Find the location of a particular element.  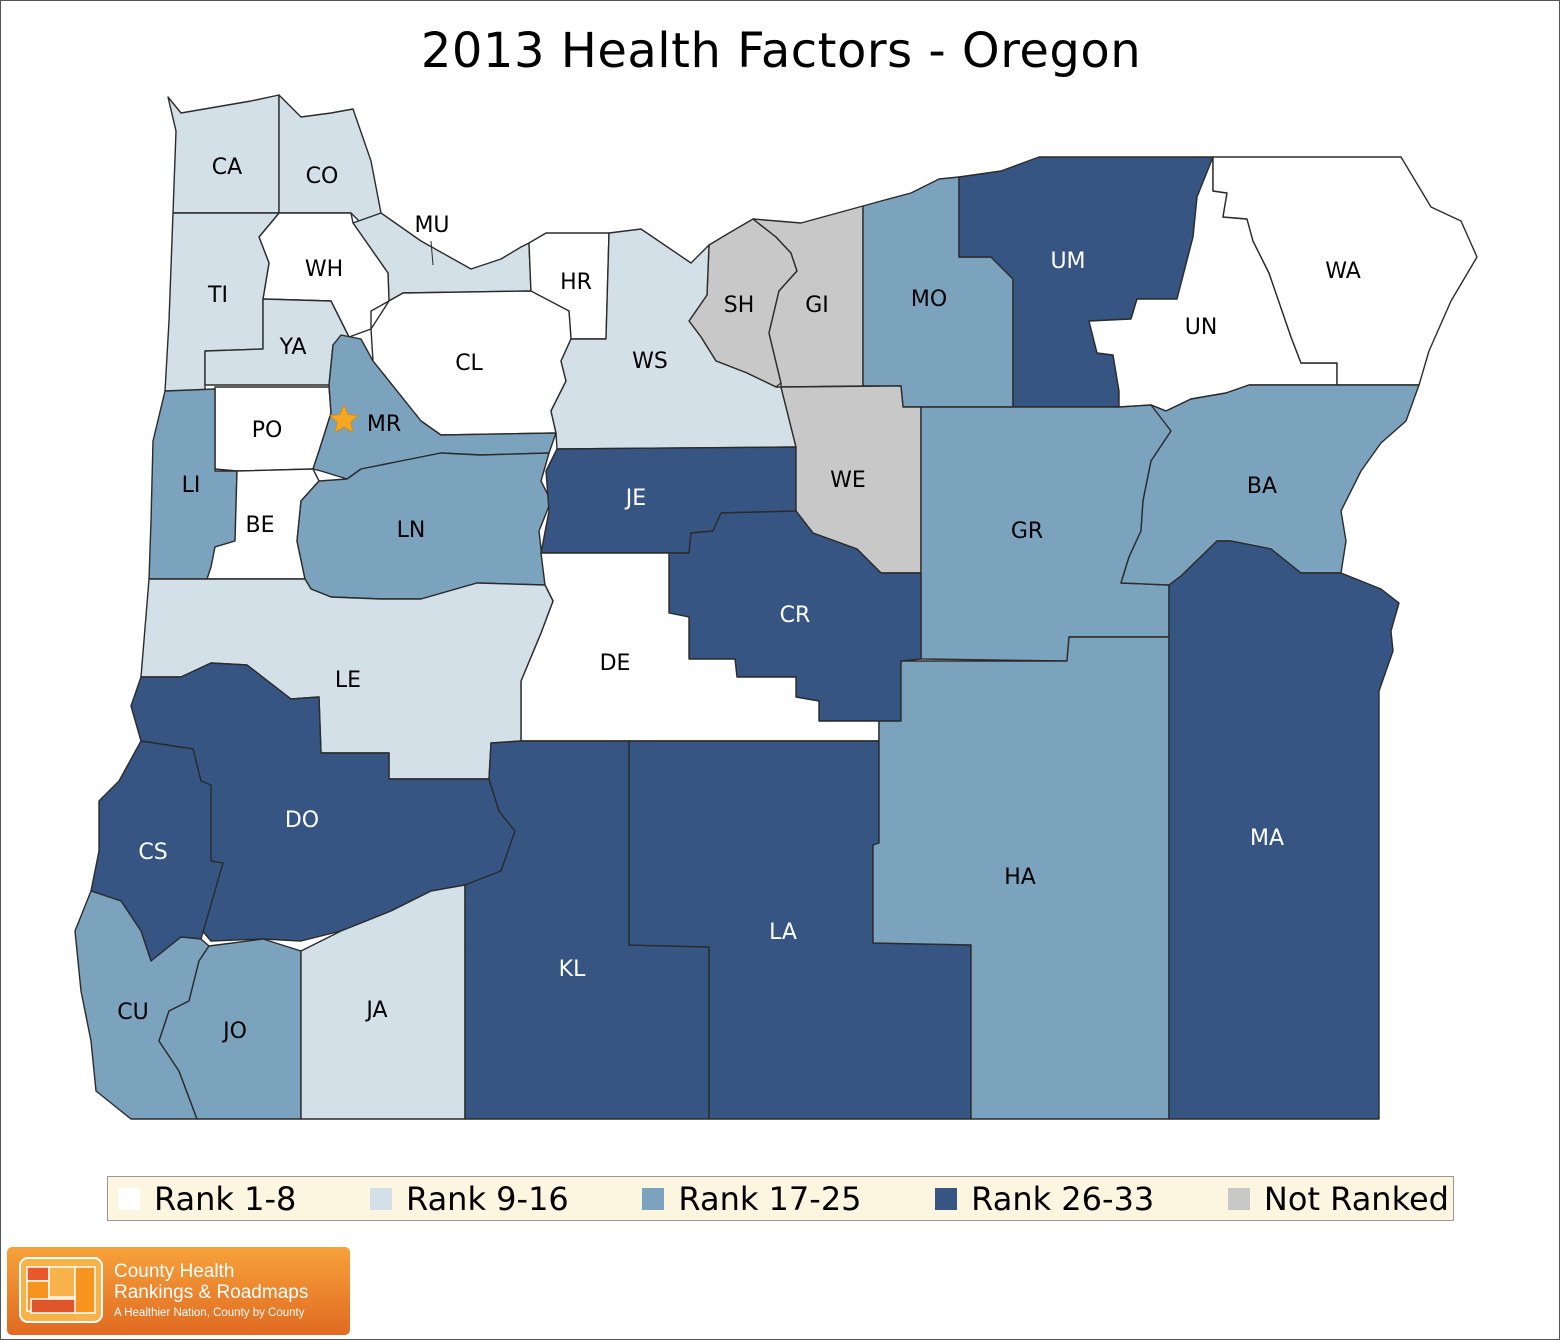

county-label-CA: CA is located at coordinates (227, 167).